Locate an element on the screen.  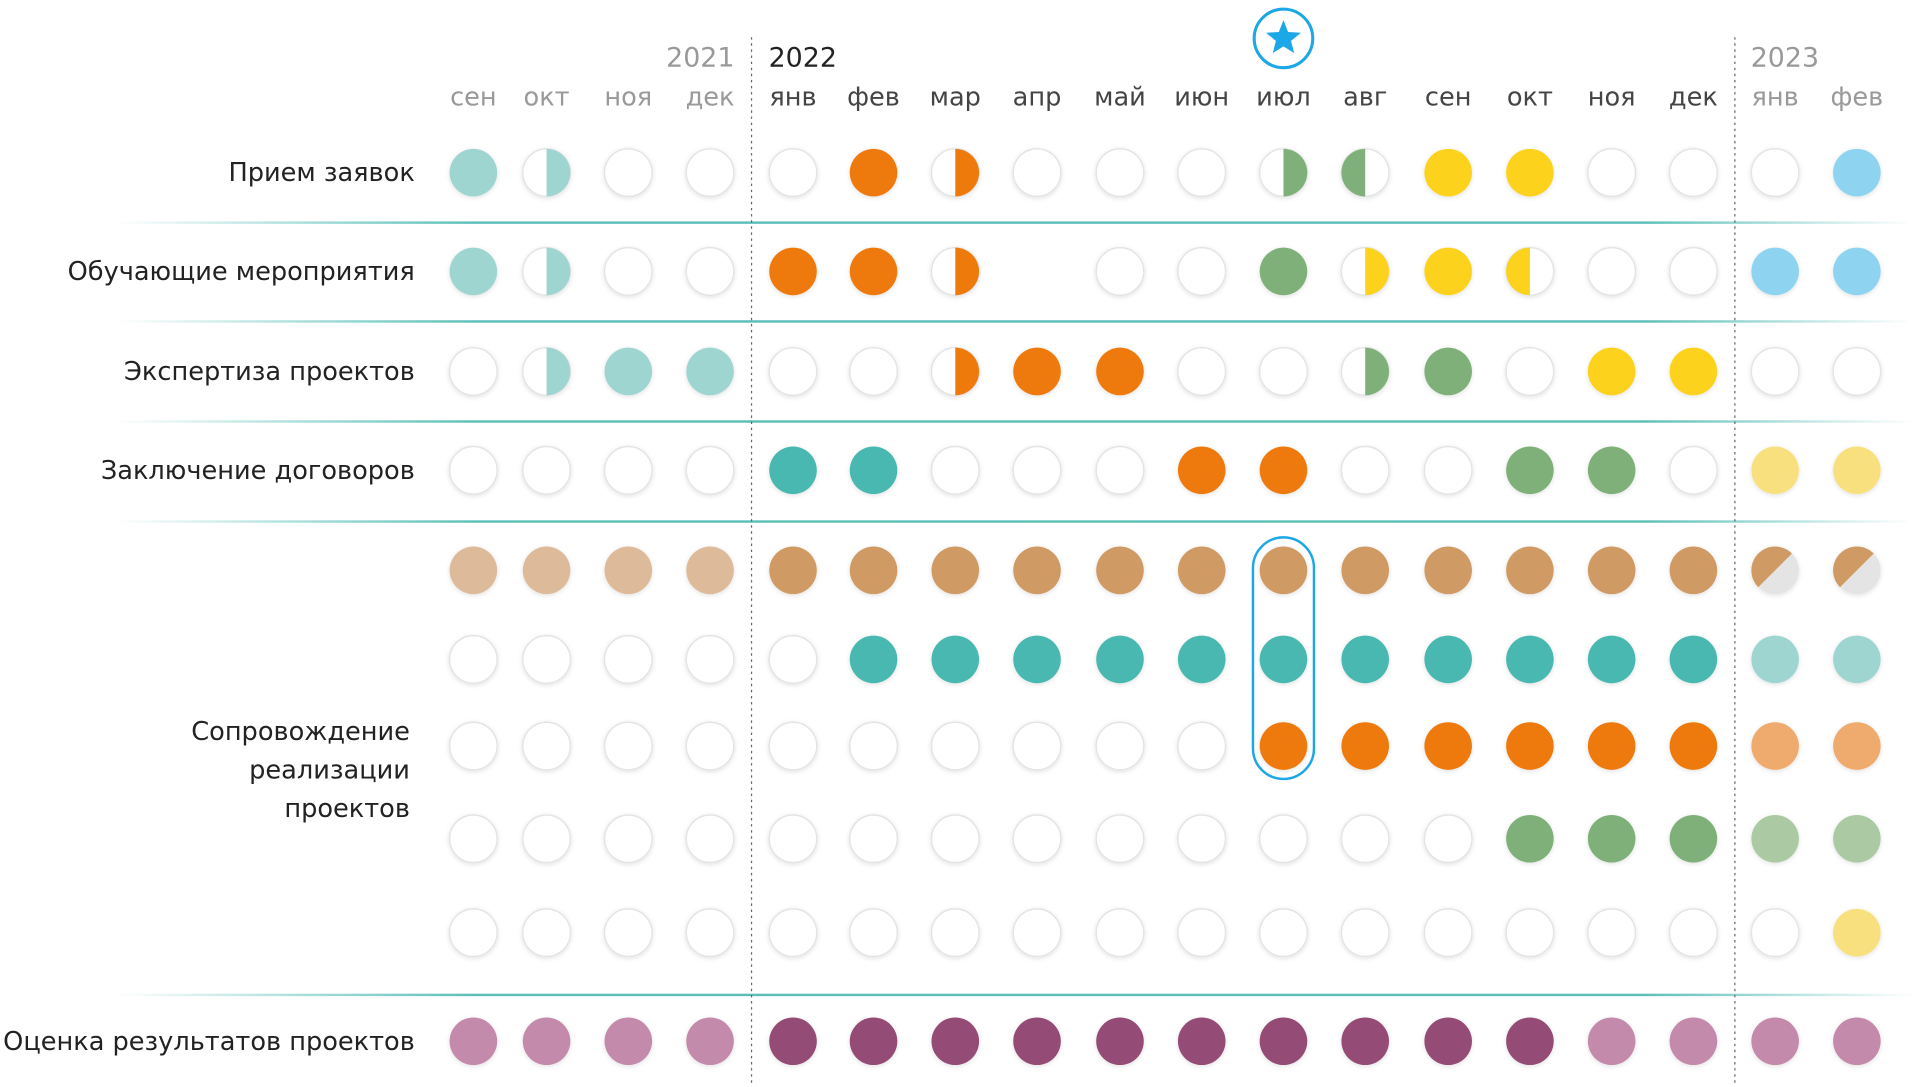
month-label: сен is located at coordinates (1448, 98).